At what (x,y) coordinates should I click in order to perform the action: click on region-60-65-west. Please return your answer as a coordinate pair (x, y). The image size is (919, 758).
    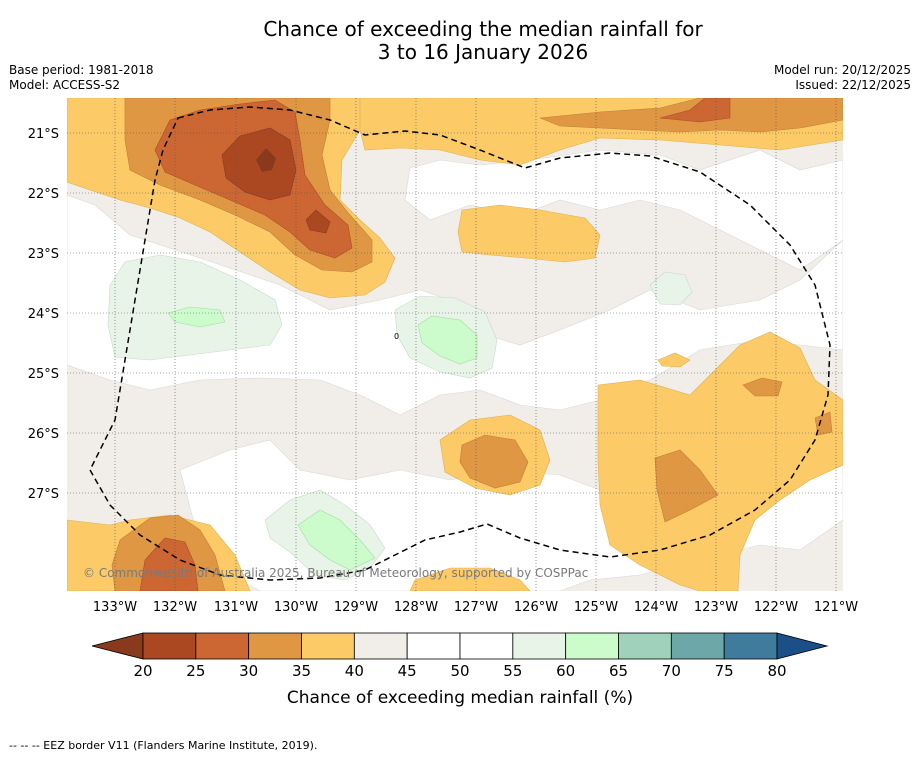
    Looking at the image, I should click on (196, 317).